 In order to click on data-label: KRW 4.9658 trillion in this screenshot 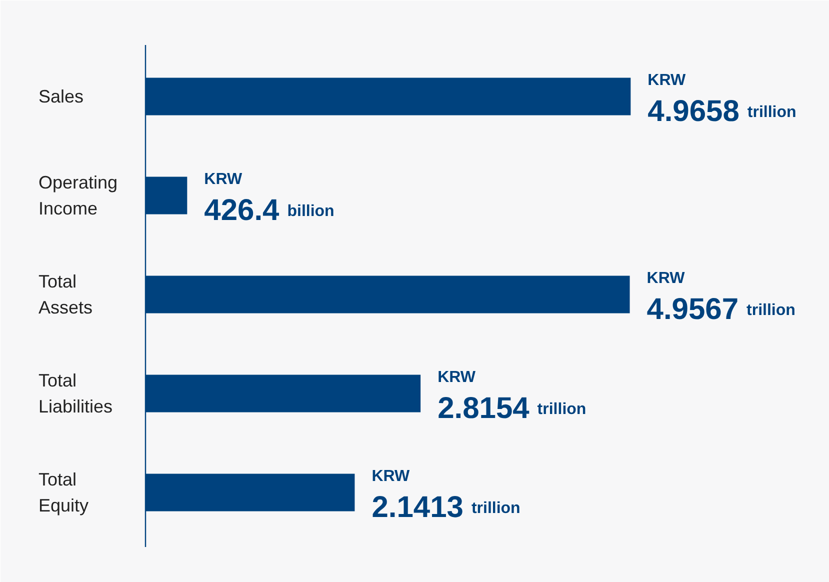, I will do `click(722, 100)`.